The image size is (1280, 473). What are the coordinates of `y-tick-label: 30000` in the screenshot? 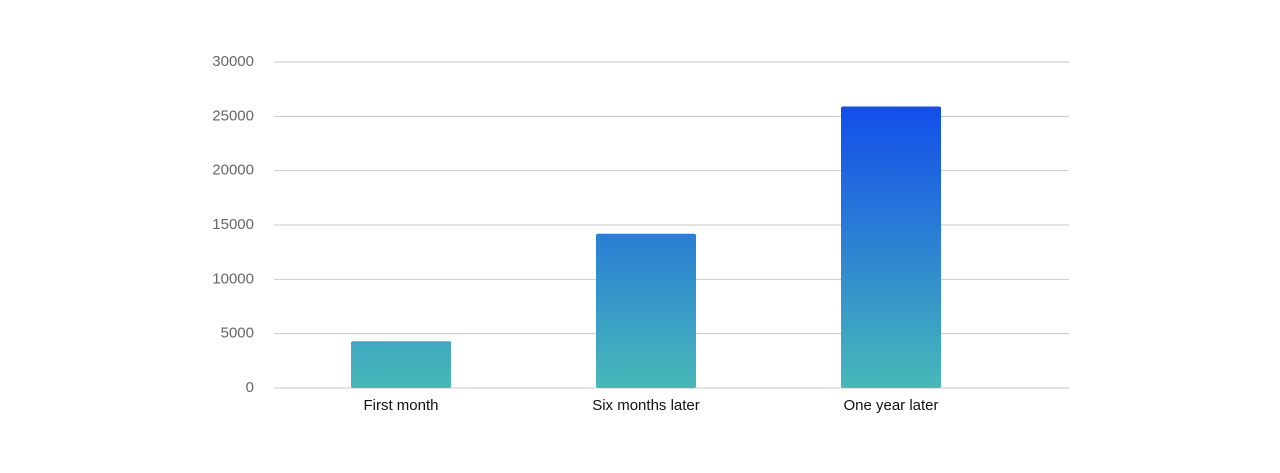 It's located at (233, 61).